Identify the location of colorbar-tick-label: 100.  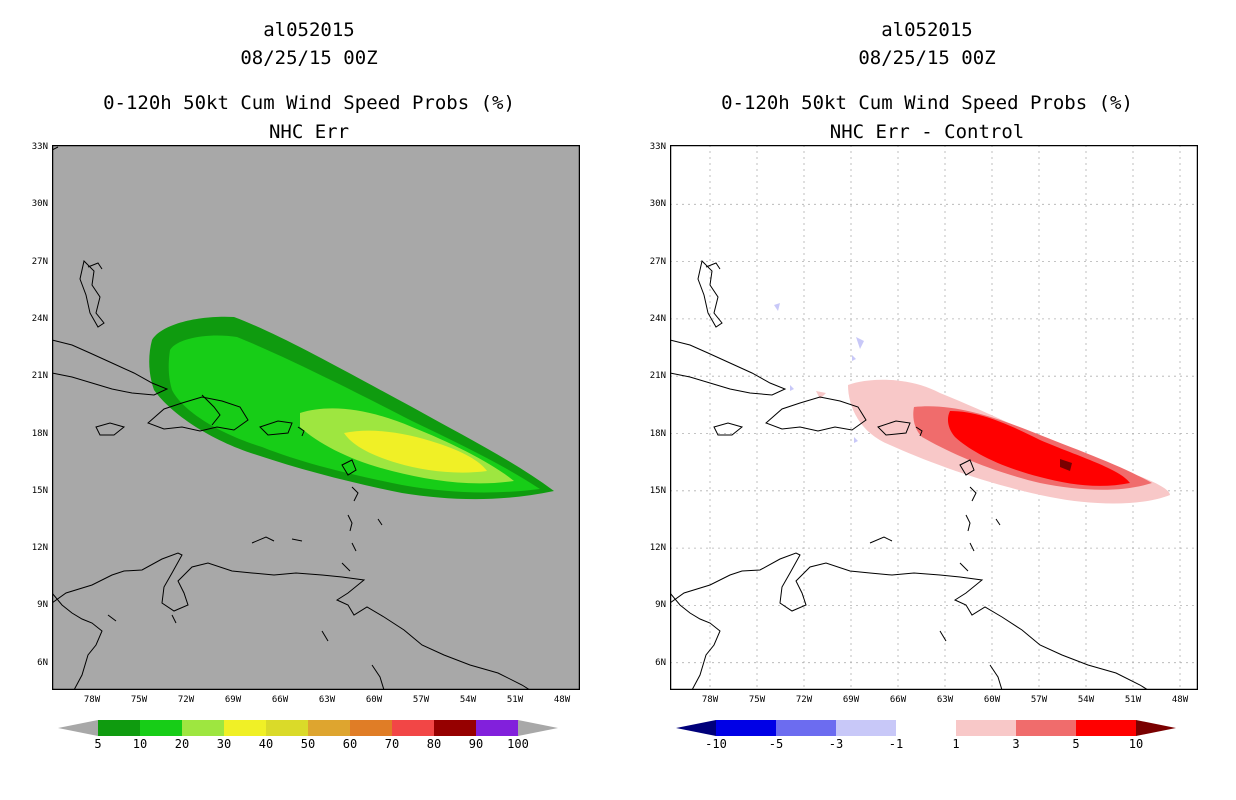
(518, 744).